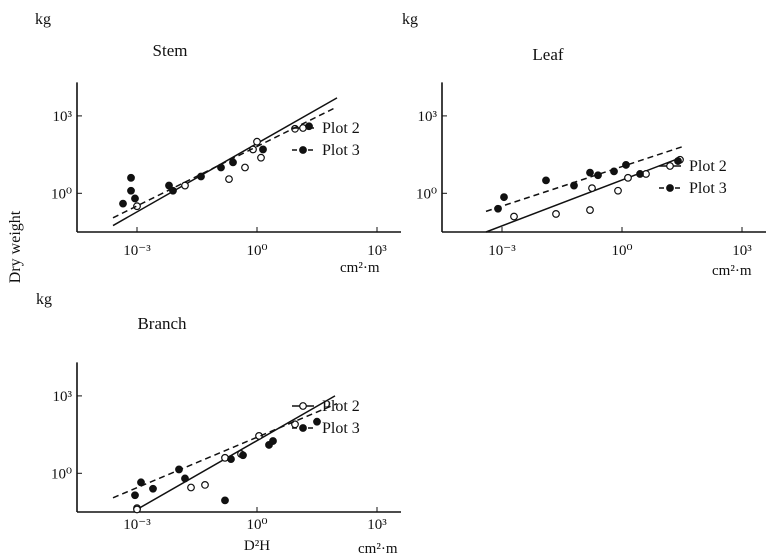 The width and height of the screenshot is (774, 560). I want to click on chart-title: Leaf, so click(547, 54).